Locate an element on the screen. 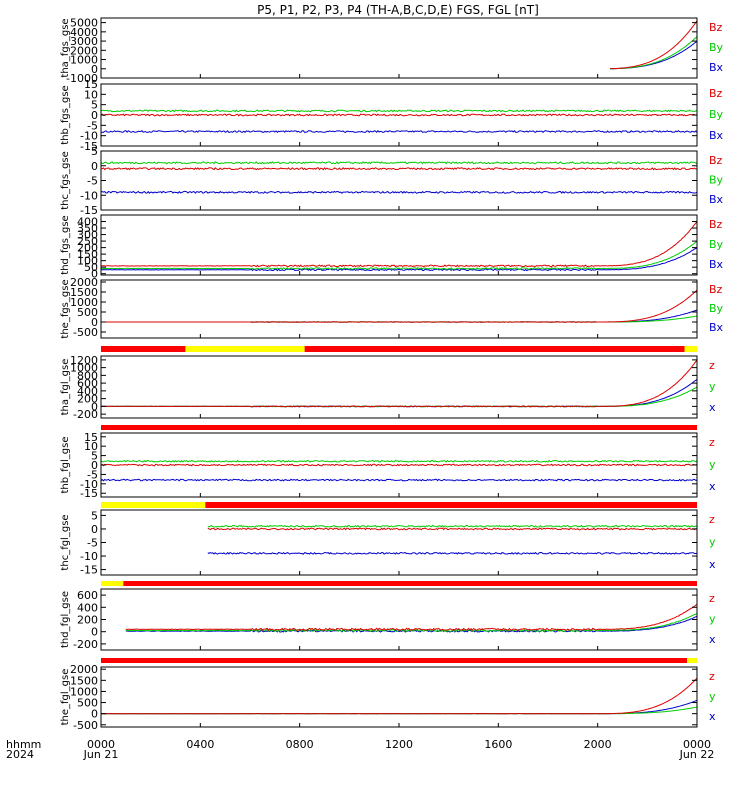 This screenshot has height=800, width=750. series-thc_fgs_gse-x is located at coordinates (399, 192).